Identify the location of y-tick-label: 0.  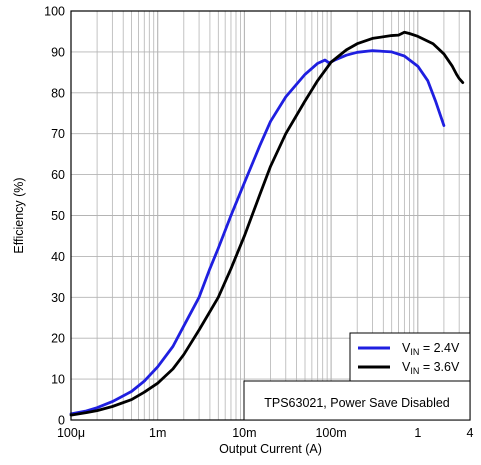
(61, 421).